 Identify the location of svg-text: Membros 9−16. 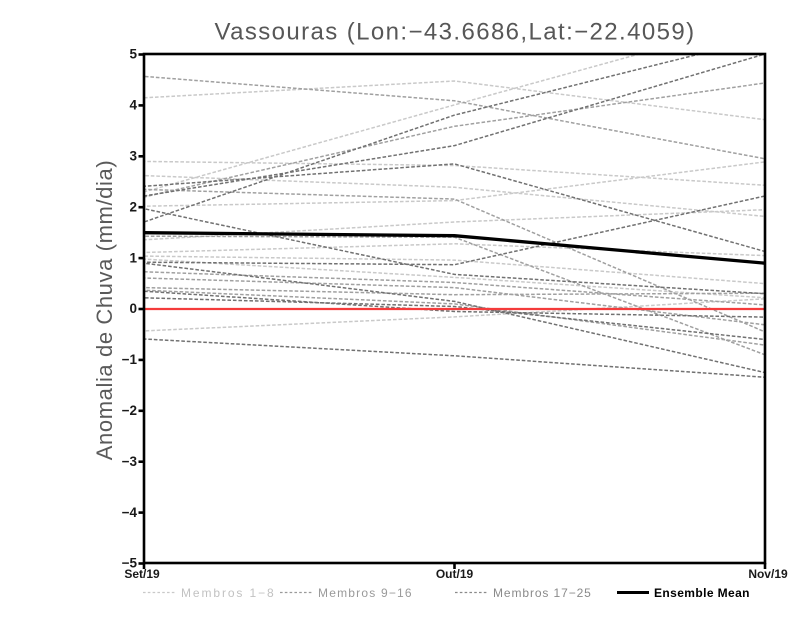
(365, 593).